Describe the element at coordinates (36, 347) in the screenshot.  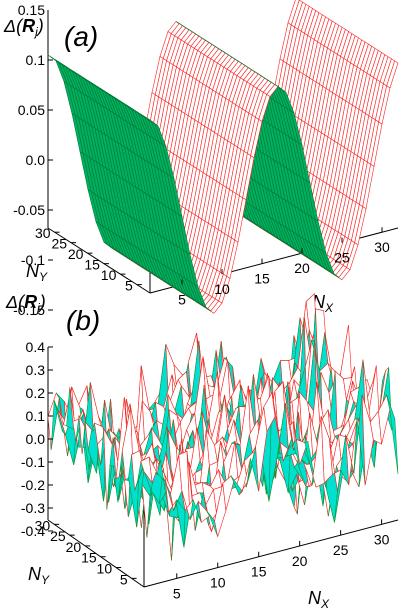
I see `z-tick-label: 0.4` at that location.